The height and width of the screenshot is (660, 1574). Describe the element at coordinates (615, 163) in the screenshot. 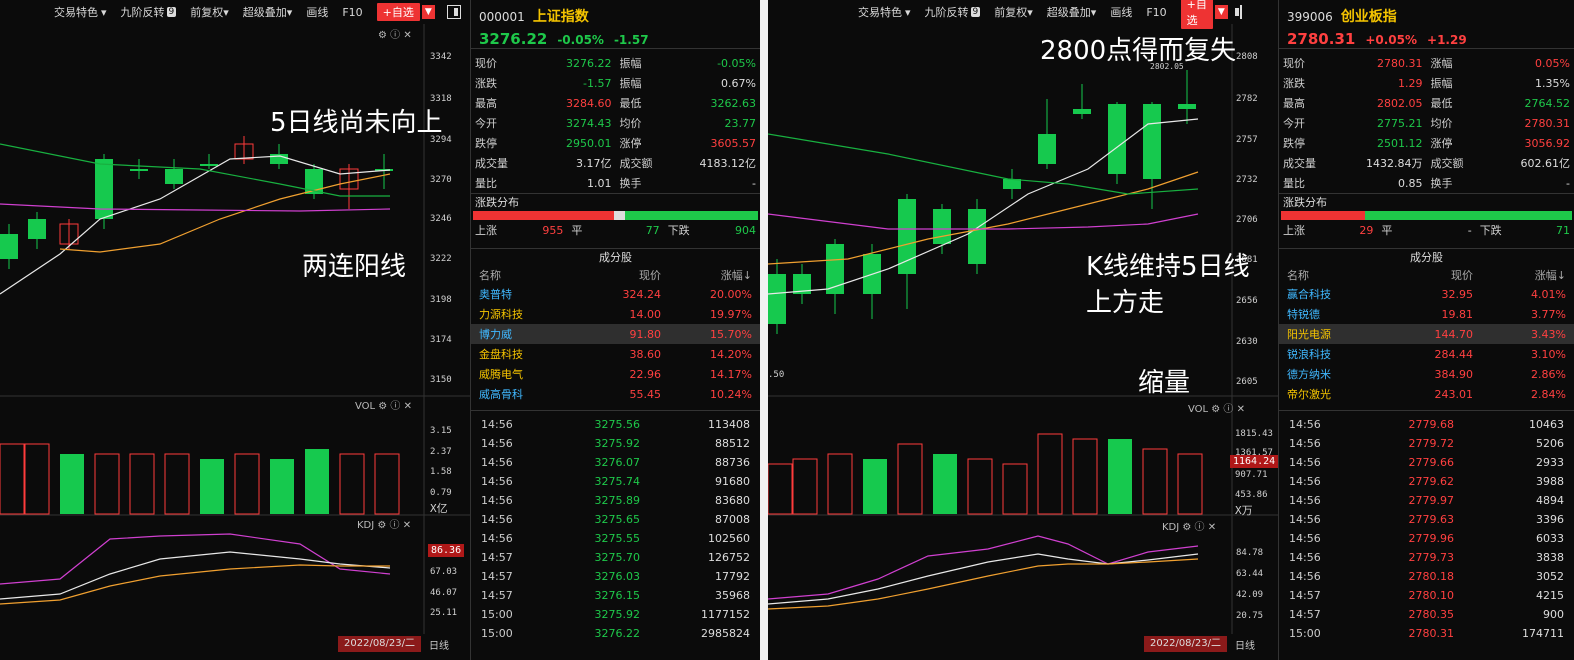

I see `quote-field-row: 成交量 3.17亿 成交额 4183.12亿` at that location.